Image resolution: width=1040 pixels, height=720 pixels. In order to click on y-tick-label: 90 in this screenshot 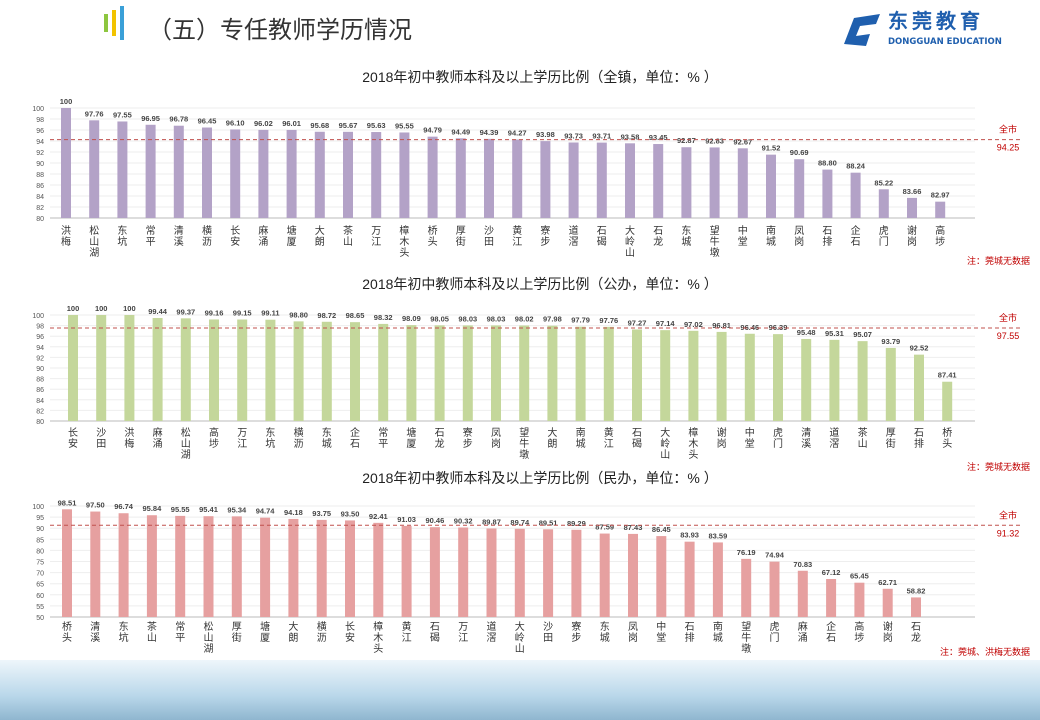, I will do `click(40, 529)`.